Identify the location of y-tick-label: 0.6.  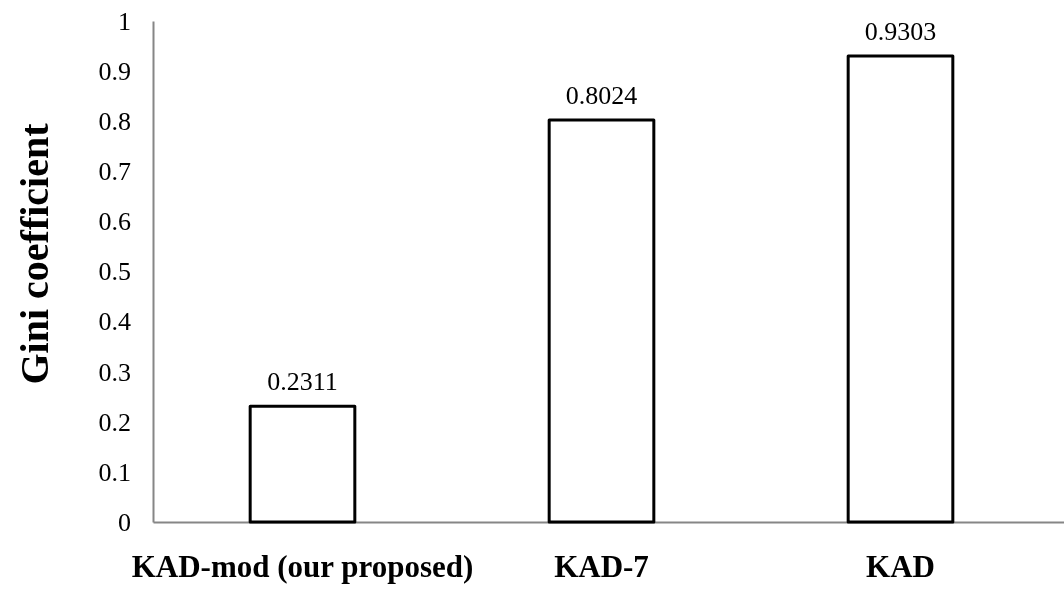
(114, 222).